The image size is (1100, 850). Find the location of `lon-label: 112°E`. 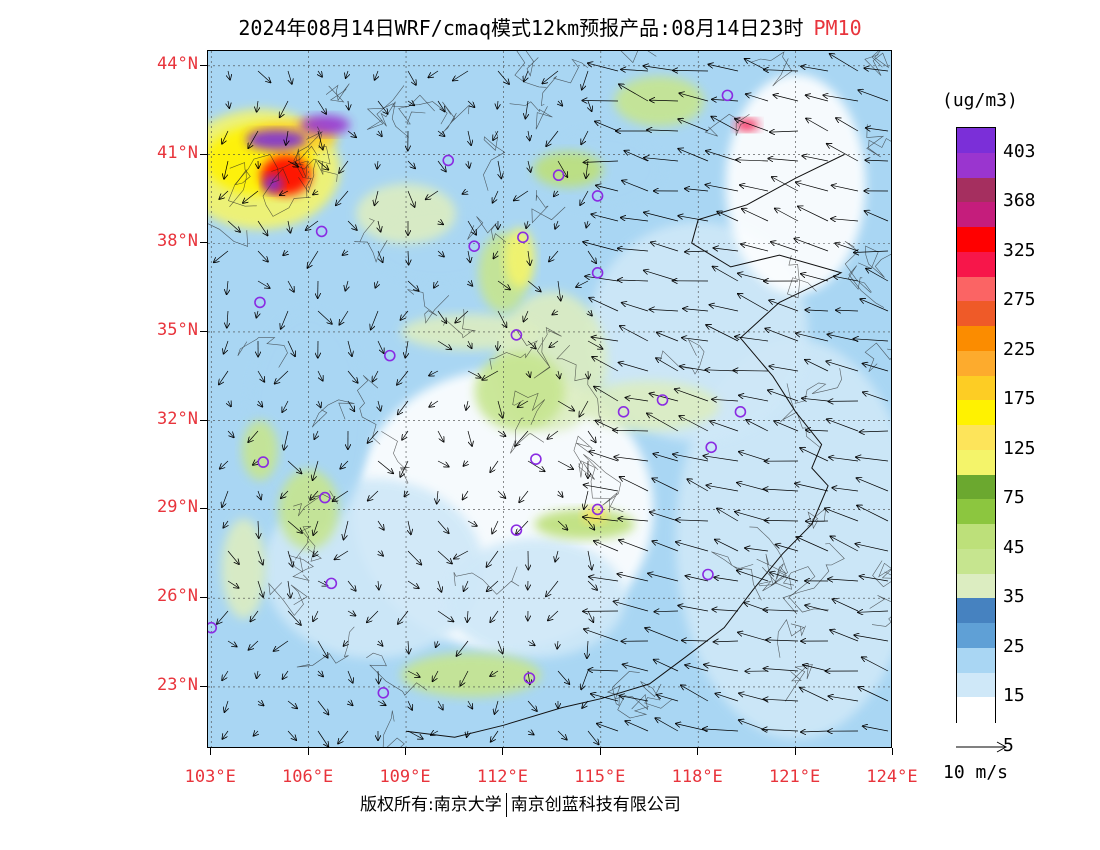

lon-label: 112°E is located at coordinates (502, 777).